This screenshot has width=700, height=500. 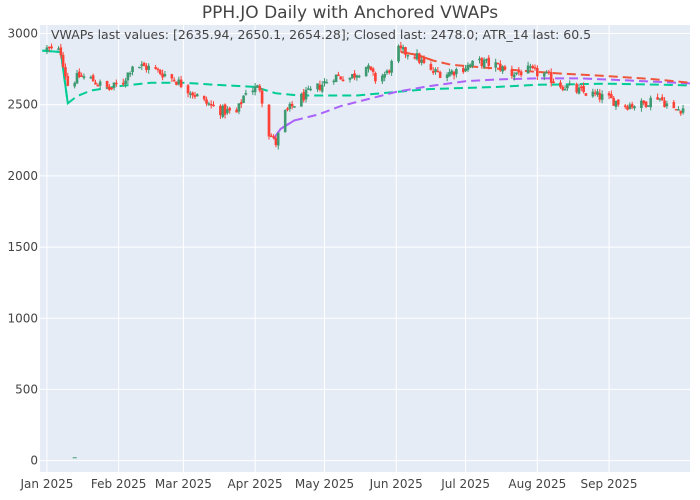 What do you see at coordinates (119, 484) in the screenshot?
I see `x-tick-label: Feb 2025` at bounding box center [119, 484].